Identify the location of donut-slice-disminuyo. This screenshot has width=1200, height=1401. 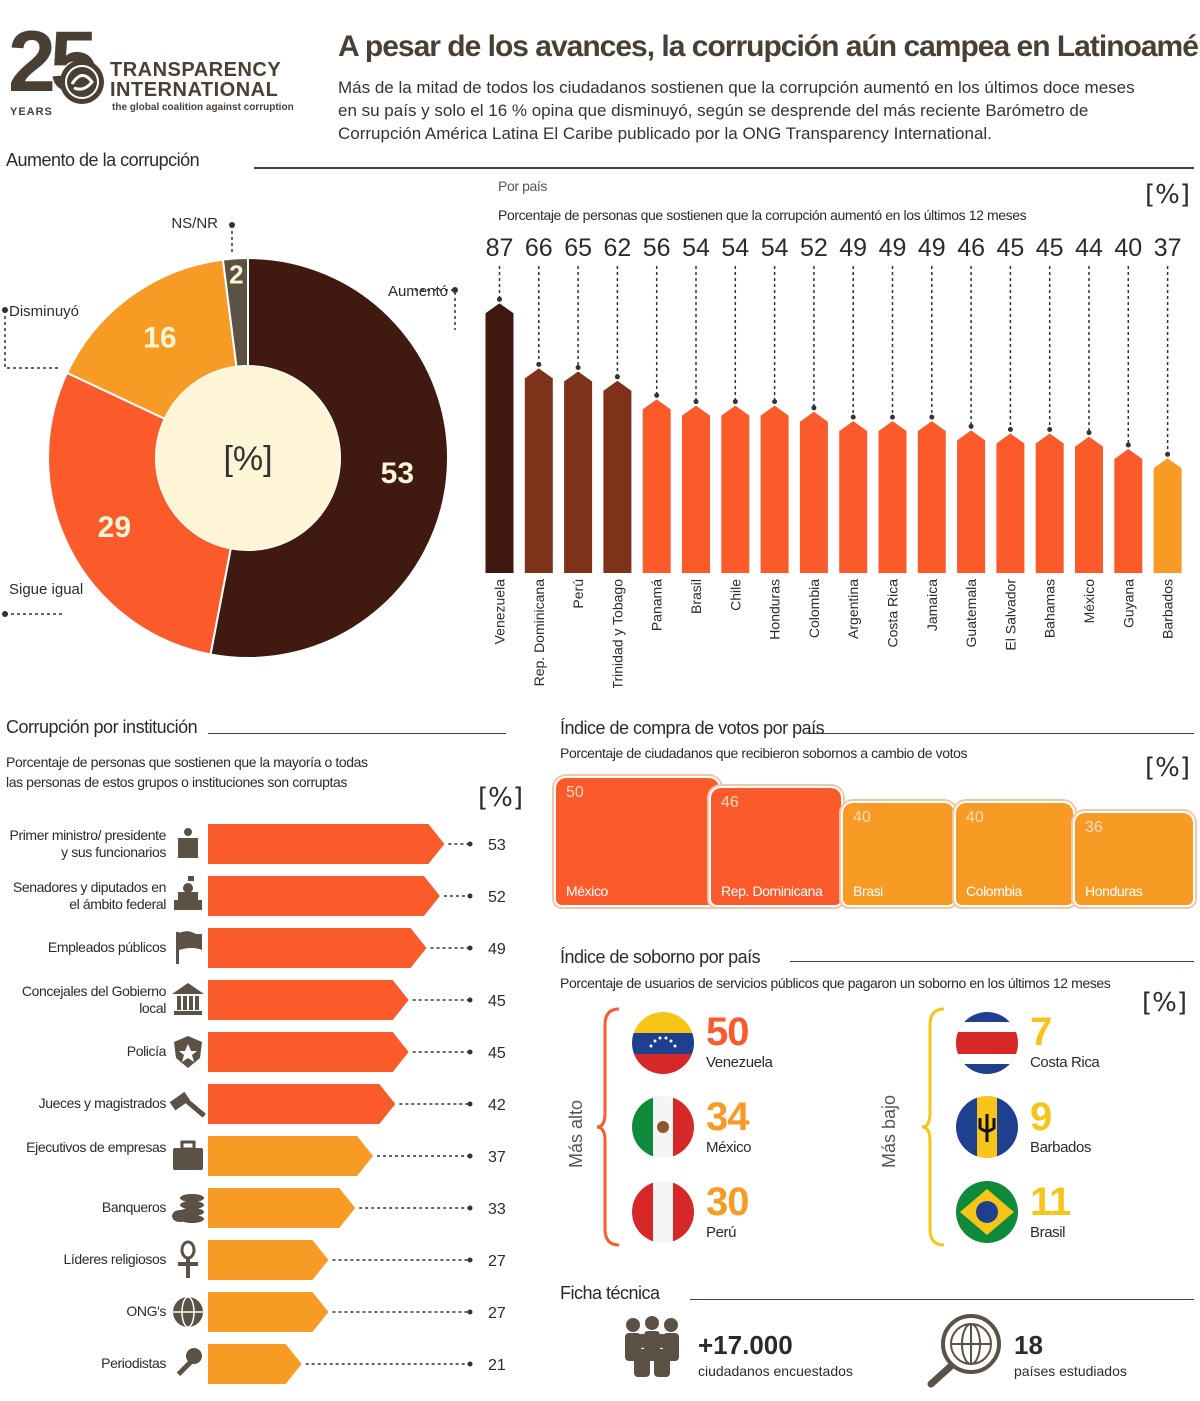
(151, 339).